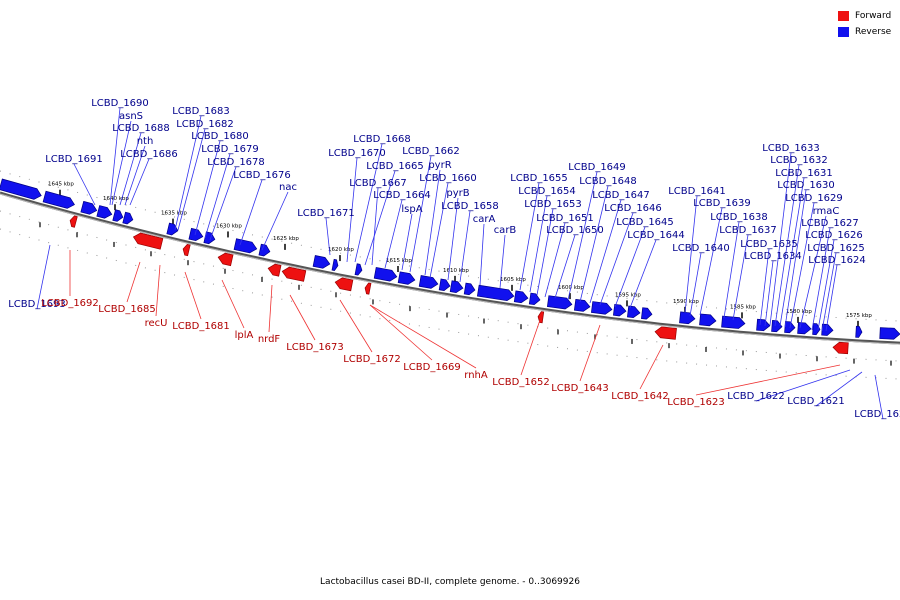 The width and height of the screenshot is (900, 600). I want to click on gene-label: LCBD_1639, so click(722, 203).